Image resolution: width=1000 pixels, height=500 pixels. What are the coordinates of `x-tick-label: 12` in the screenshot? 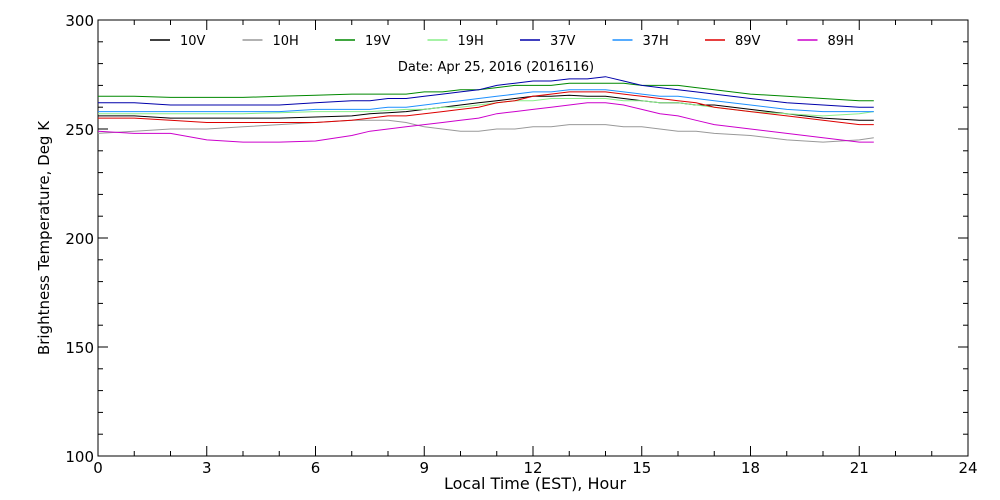 It's located at (532, 468).